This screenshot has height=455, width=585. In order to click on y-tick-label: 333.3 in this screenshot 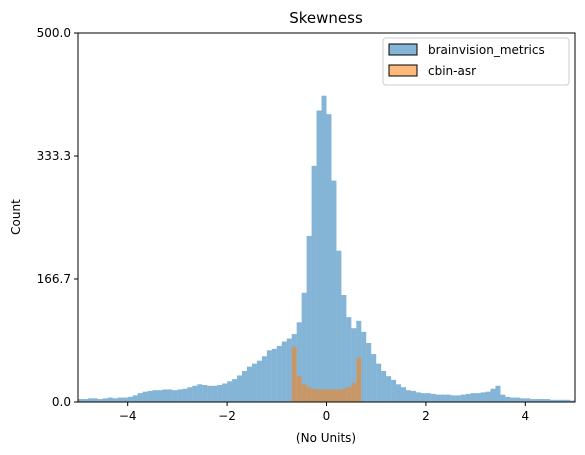, I will do `click(54, 156)`.